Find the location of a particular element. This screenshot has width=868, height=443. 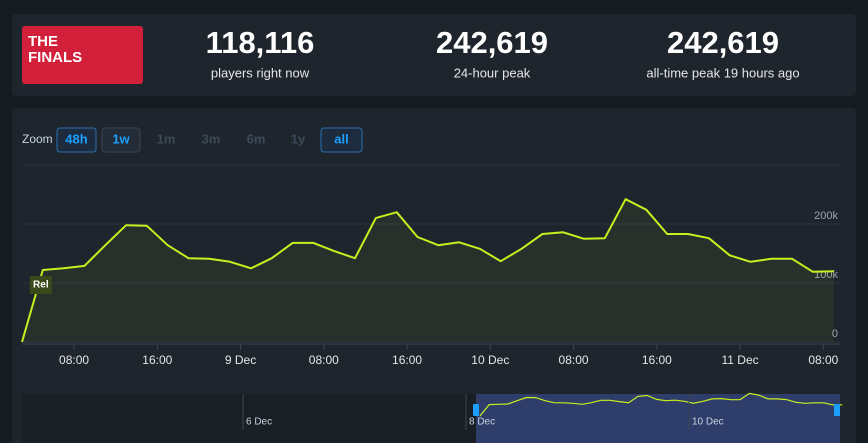

annotation-box is located at coordinates (40, 285).